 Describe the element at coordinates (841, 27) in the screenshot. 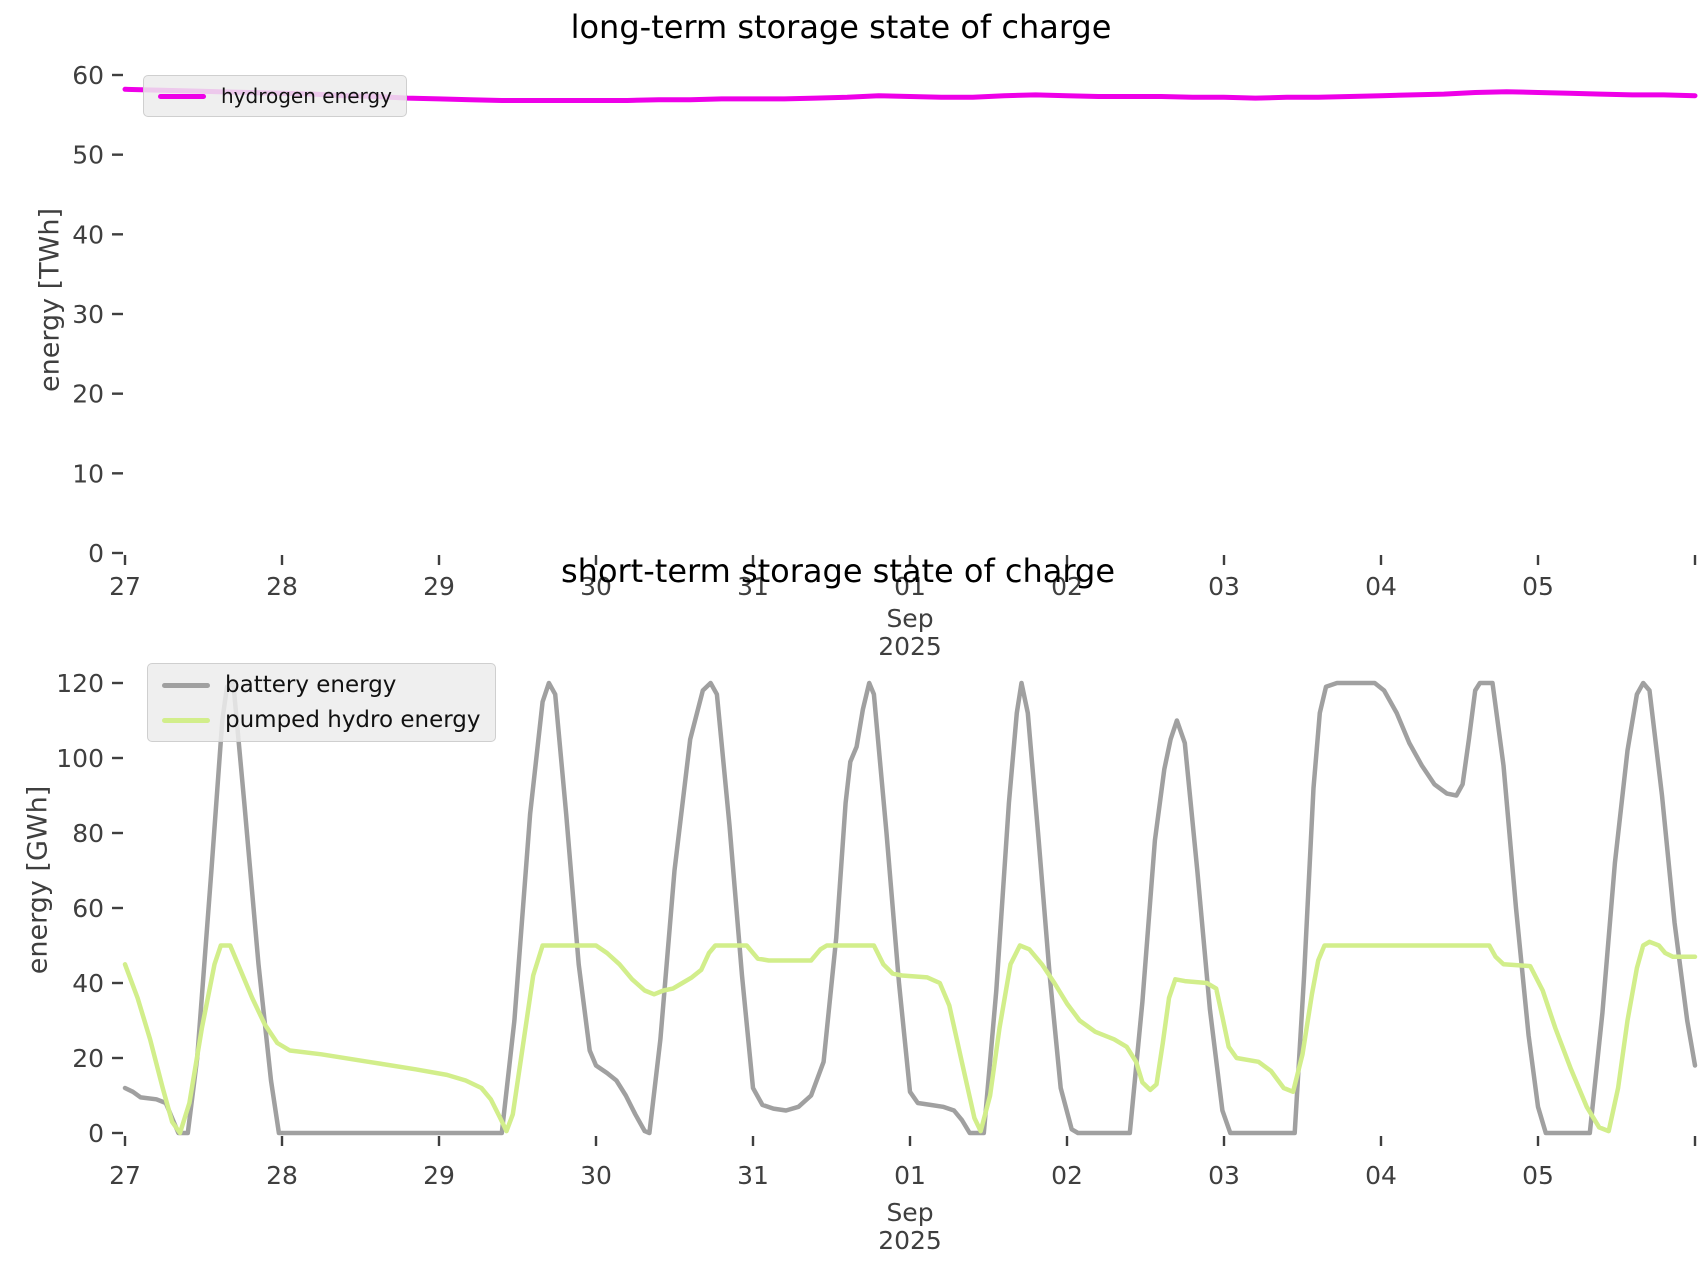

I see `long-term-chart-title: long-term storage state of charge` at that location.